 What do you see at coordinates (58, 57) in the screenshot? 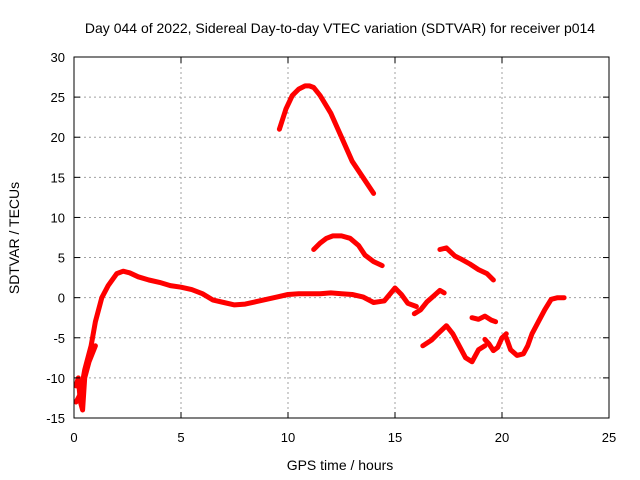
I see `y-tick-label: 30` at bounding box center [58, 57].